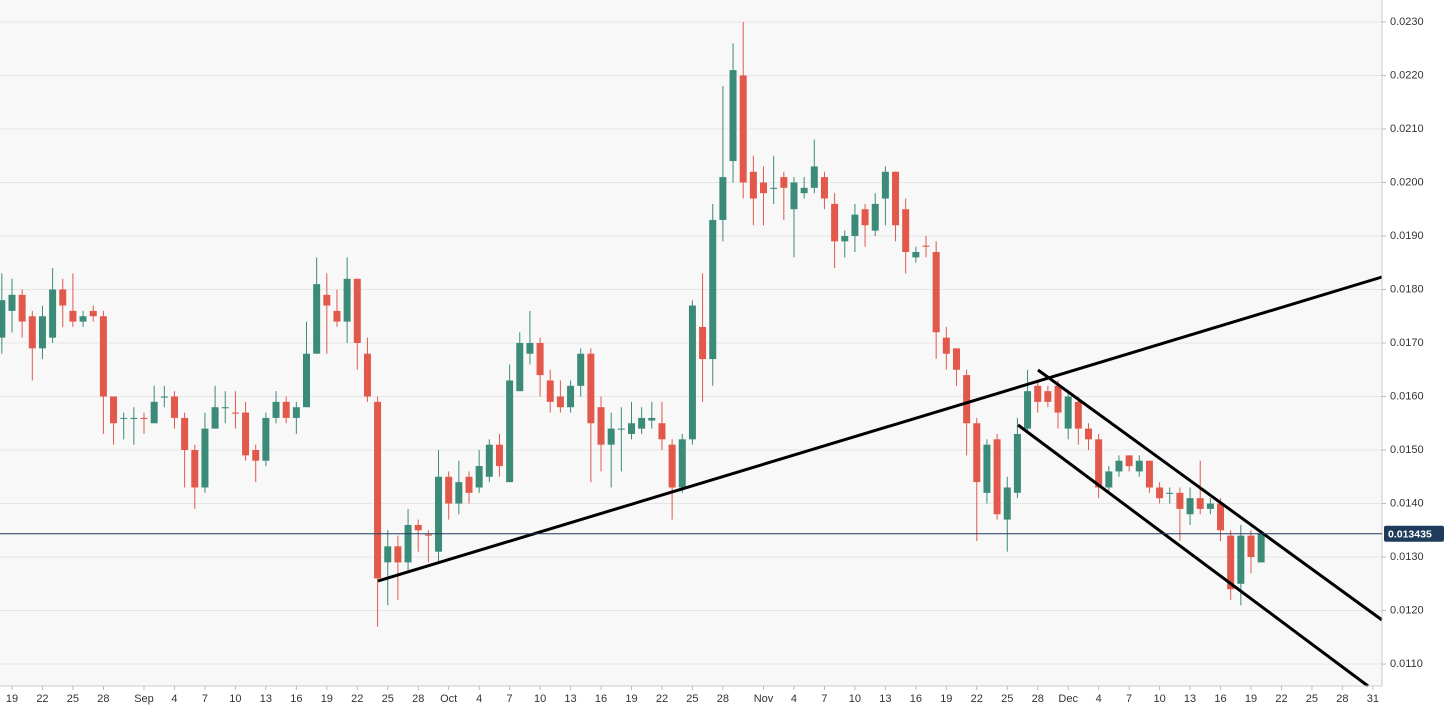 Image resolution: width=1448 pixels, height=708 pixels. Describe the element at coordinates (1373, 699) in the screenshot. I see `x-tick-label: 31` at that location.